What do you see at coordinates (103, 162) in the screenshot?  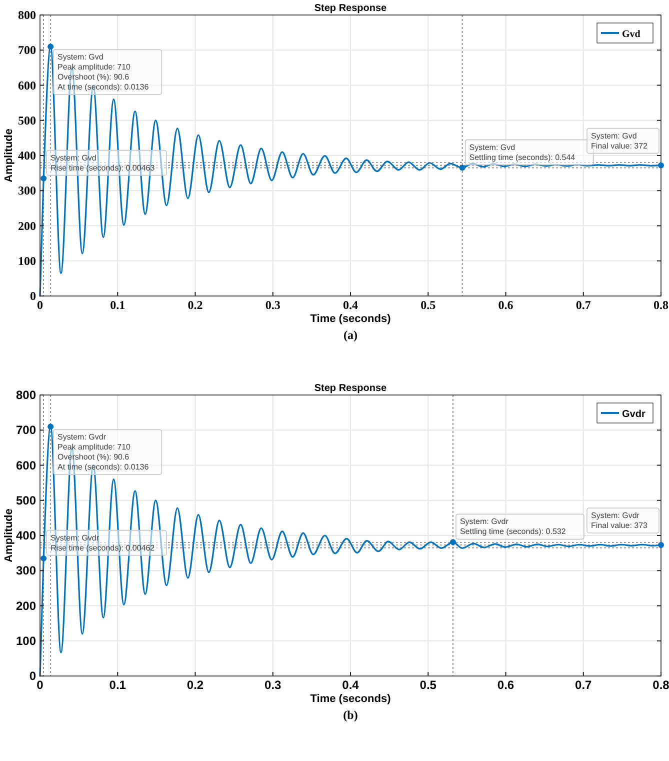 I see `annotation: System: Gvd Rise time (seconds): 0.00463` at bounding box center [103, 162].